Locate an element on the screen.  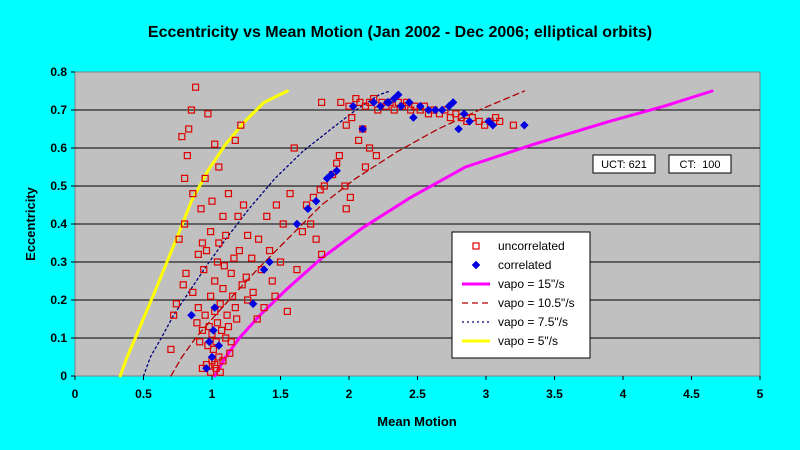
legend-item: vapo = 10.5"/s is located at coordinates (518, 303).